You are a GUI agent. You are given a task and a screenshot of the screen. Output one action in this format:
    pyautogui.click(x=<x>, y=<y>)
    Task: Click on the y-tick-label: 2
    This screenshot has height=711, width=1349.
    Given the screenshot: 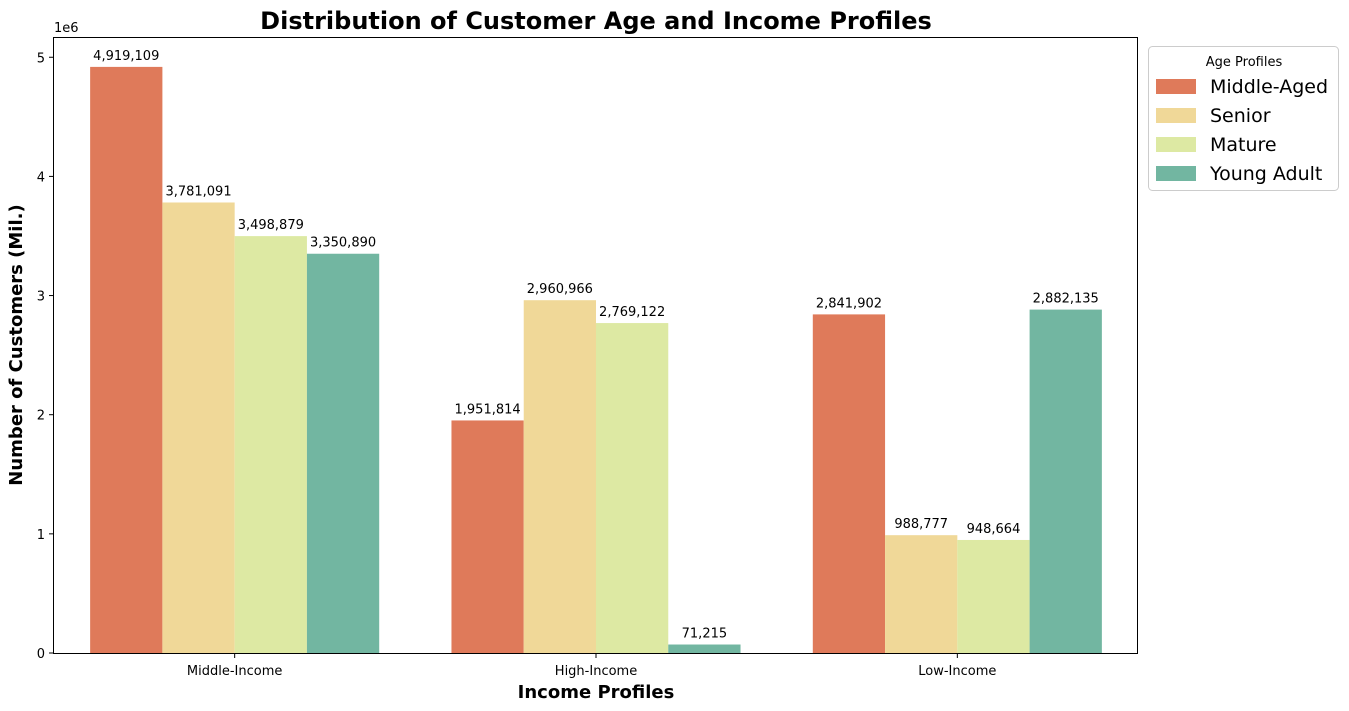 What is the action you would take?
    pyautogui.click(x=41, y=416)
    